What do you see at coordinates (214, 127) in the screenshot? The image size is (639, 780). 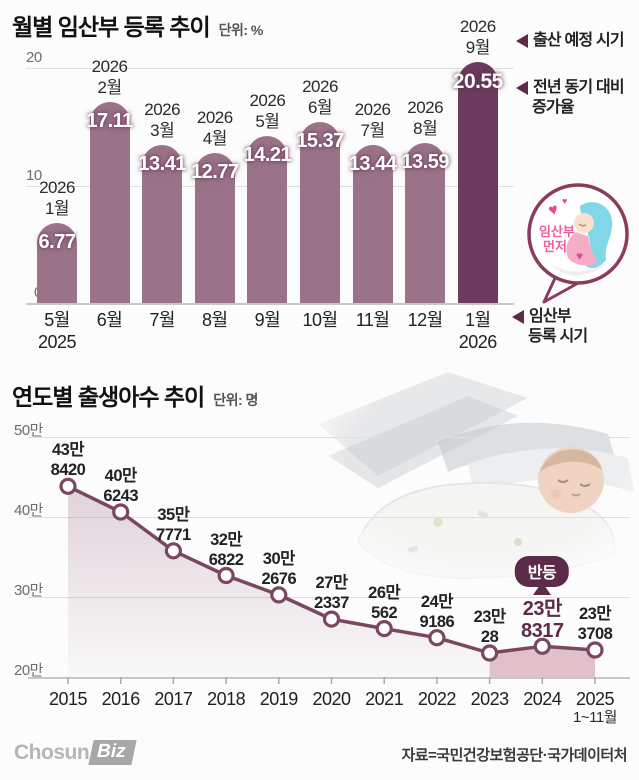 I see `bar-period-label: 2026 4월` at bounding box center [214, 127].